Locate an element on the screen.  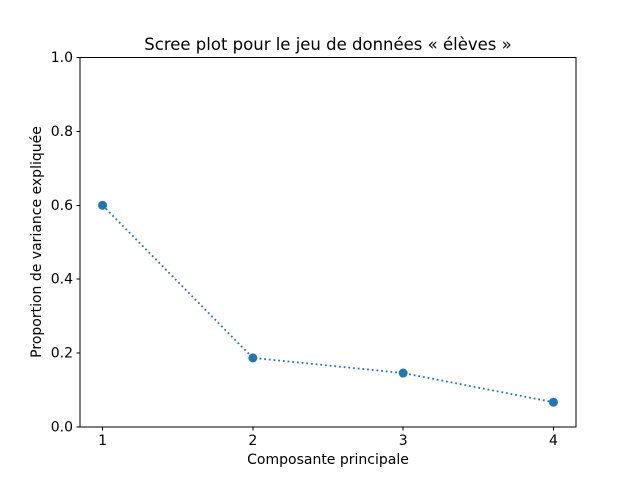
y-tick-label: 0.8 is located at coordinates (62, 132).